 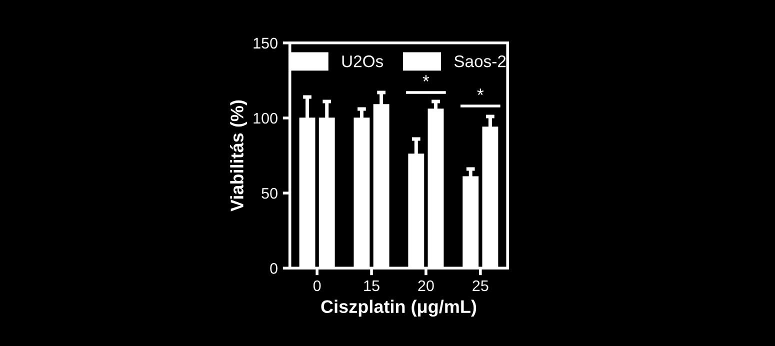 What do you see at coordinates (317, 286) in the screenshot?
I see `x-tick-label: 0` at bounding box center [317, 286].